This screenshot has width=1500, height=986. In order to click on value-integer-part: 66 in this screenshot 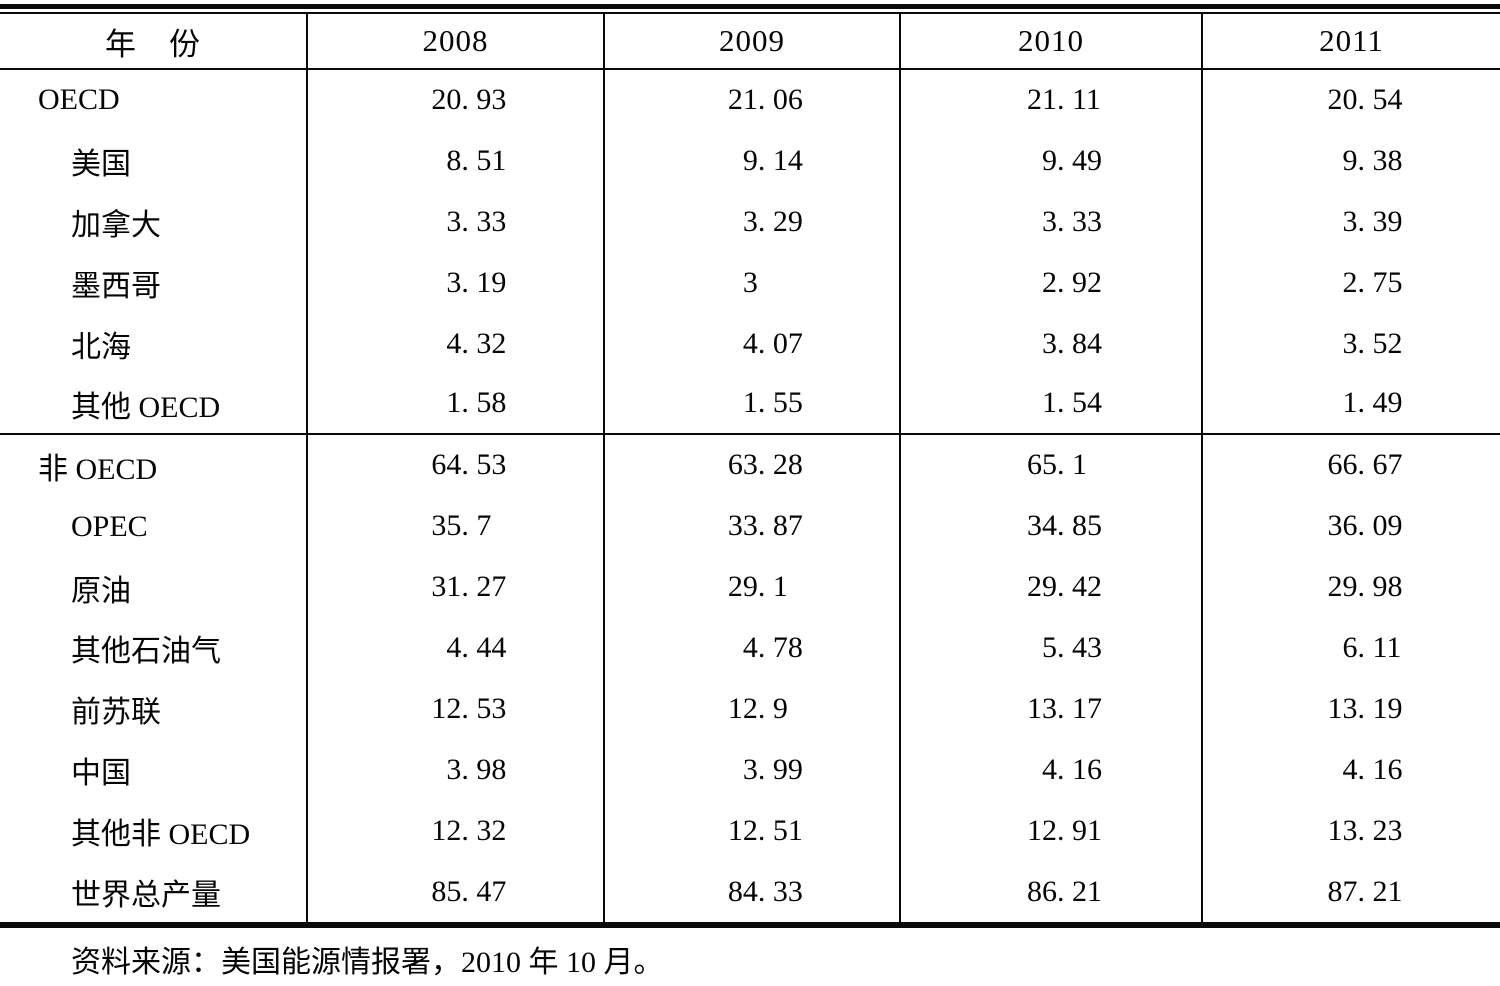, I will do `click(1342, 465)`.